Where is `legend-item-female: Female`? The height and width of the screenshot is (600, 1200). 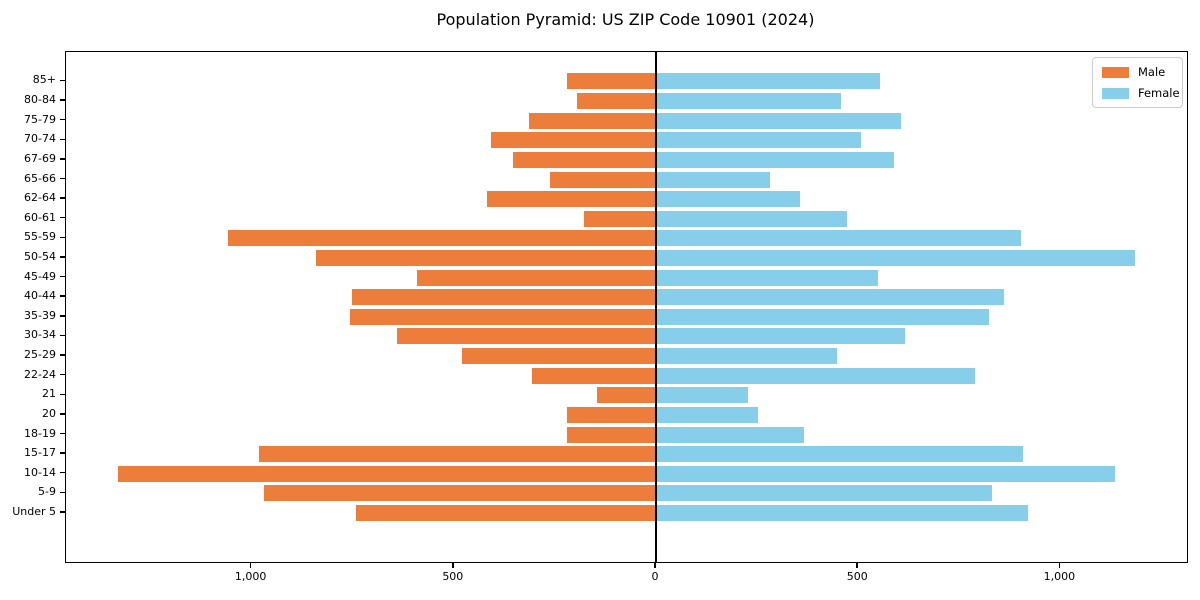 legend-item-female: Female is located at coordinates (1141, 93).